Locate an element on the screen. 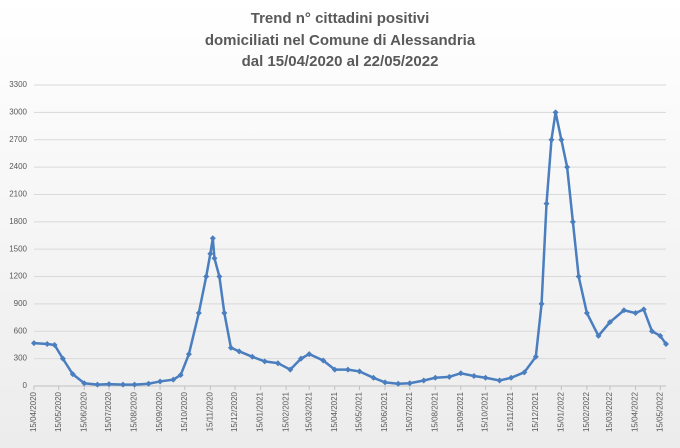  x-tick-label: 15/02/2022 is located at coordinates (586, 411).